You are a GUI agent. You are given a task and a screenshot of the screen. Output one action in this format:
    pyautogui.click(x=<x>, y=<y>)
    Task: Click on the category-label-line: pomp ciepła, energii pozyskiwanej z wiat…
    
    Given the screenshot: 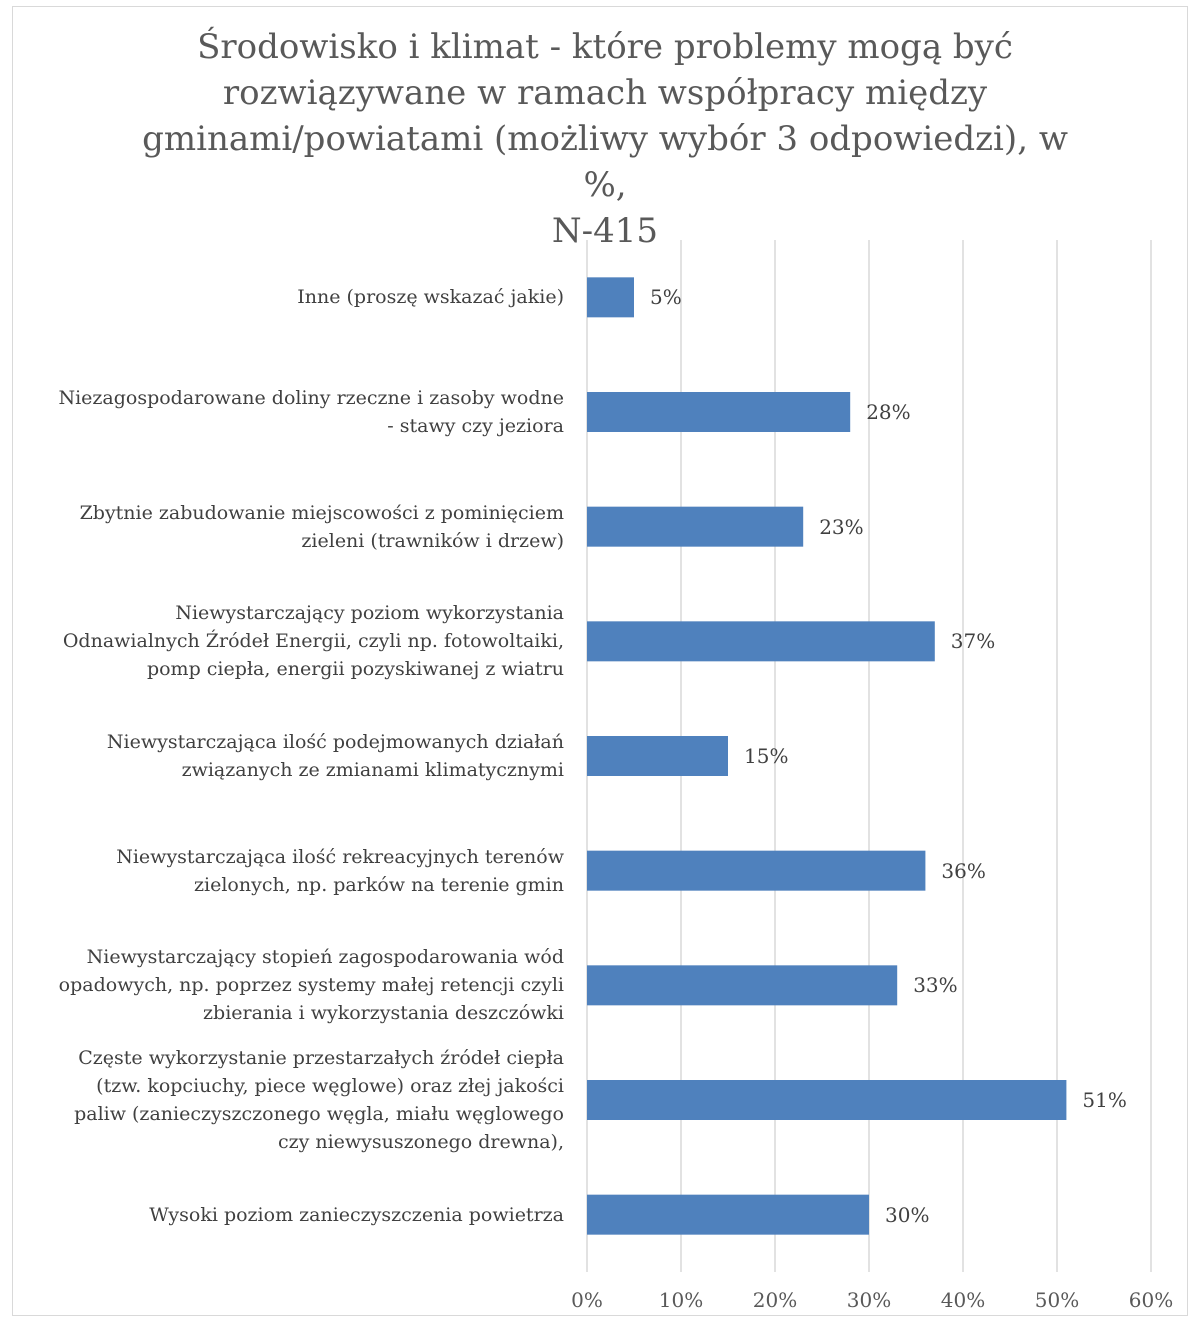 What is the action you would take?
    pyautogui.click(x=355, y=669)
    